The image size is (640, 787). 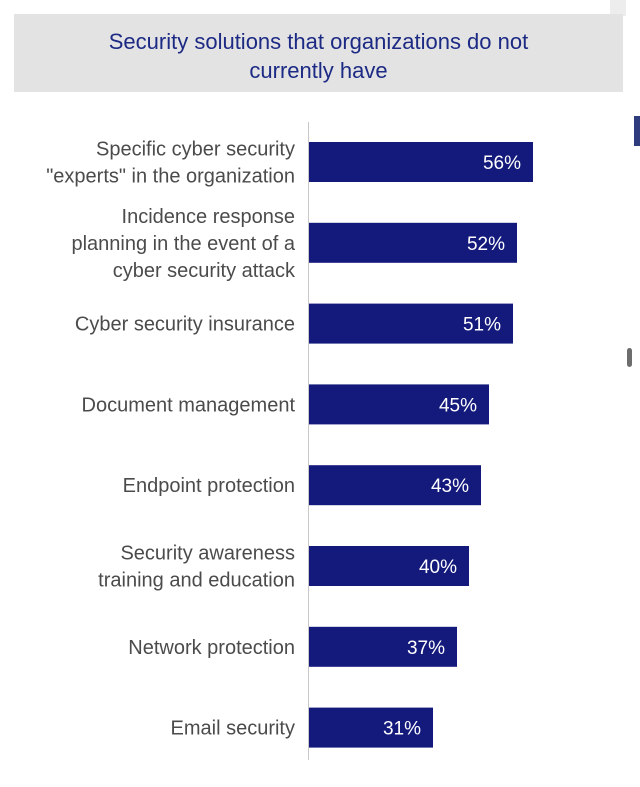 What do you see at coordinates (426, 648) in the screenshot?
I see `value-label-6: 37%` at bounding box center [426, 648].